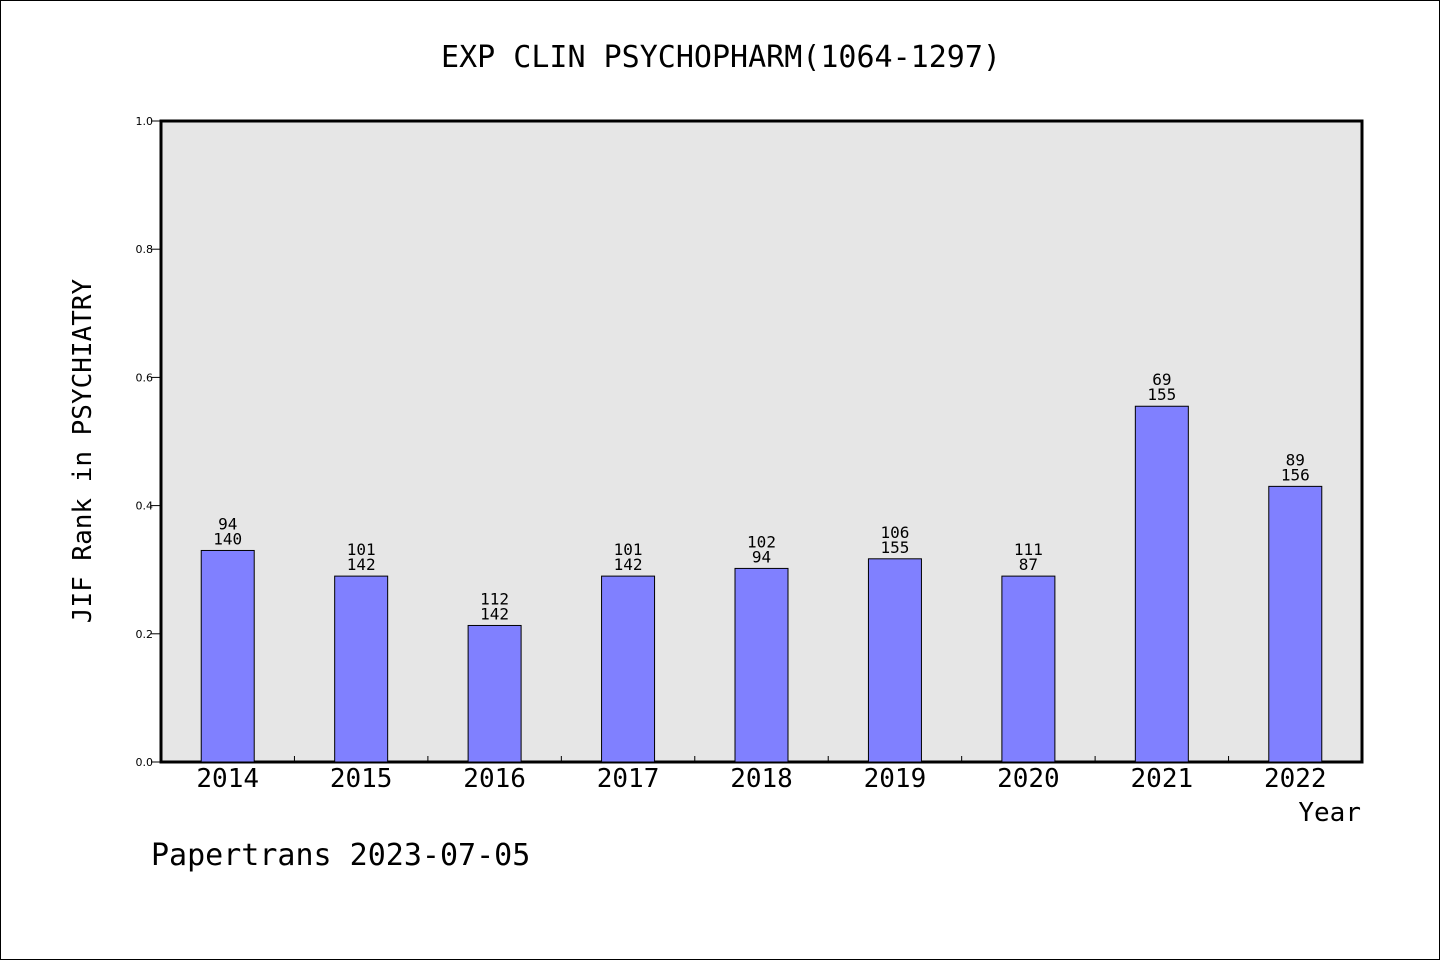 The height and width of the screenshot is (961, 1440). Describe the element at coordinates (1161, 584) in the screenshot. I see `bar-2021` at that location.